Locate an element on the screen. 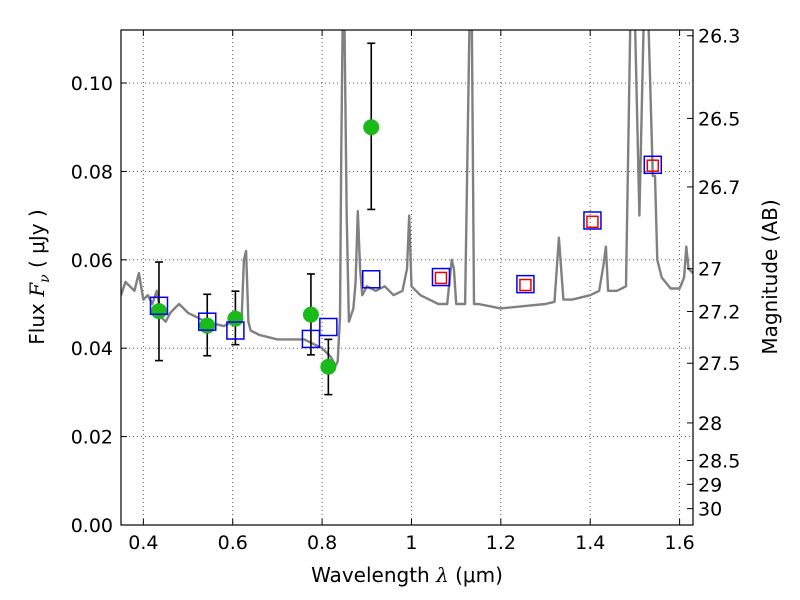  x-tick-label: 0.8 is located at coordinates (322, 543).